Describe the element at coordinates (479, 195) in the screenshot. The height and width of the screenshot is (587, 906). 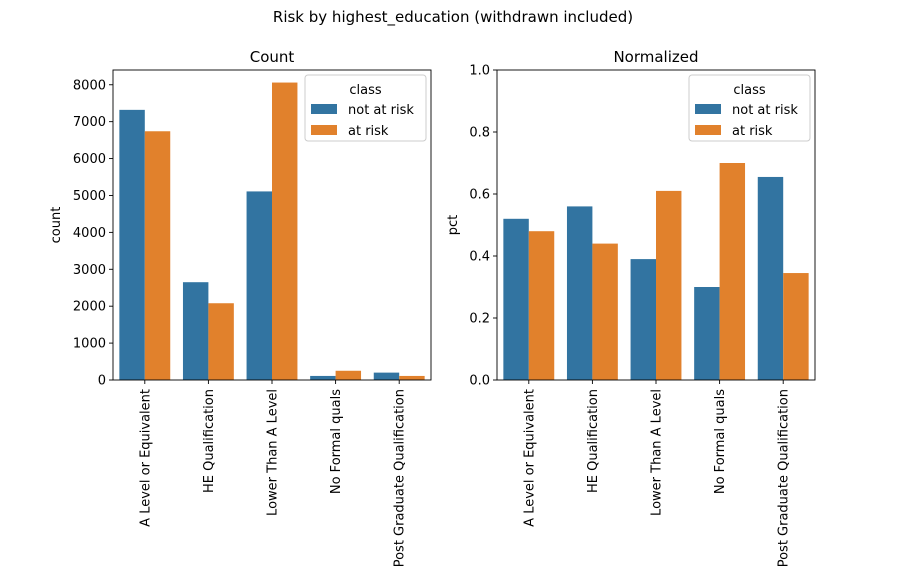
I see `y-tick-label: 0.6` at that location.